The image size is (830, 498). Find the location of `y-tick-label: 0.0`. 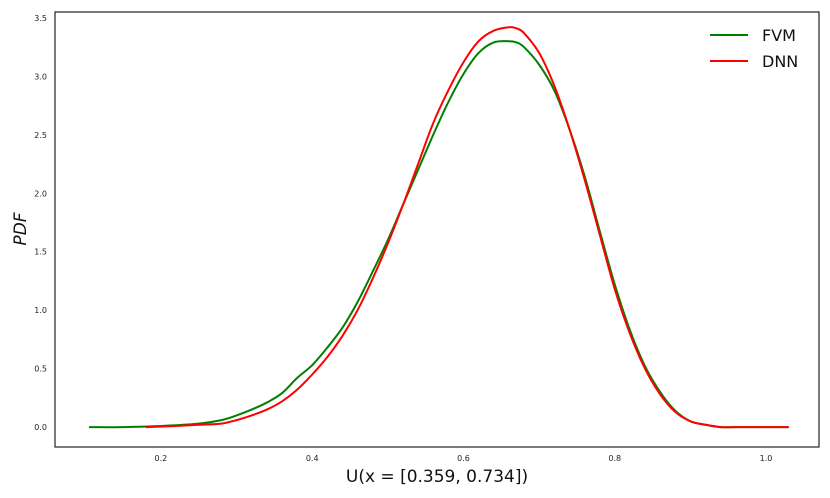

y-tick-label: 0.0 is located at coordinates (40, 427).